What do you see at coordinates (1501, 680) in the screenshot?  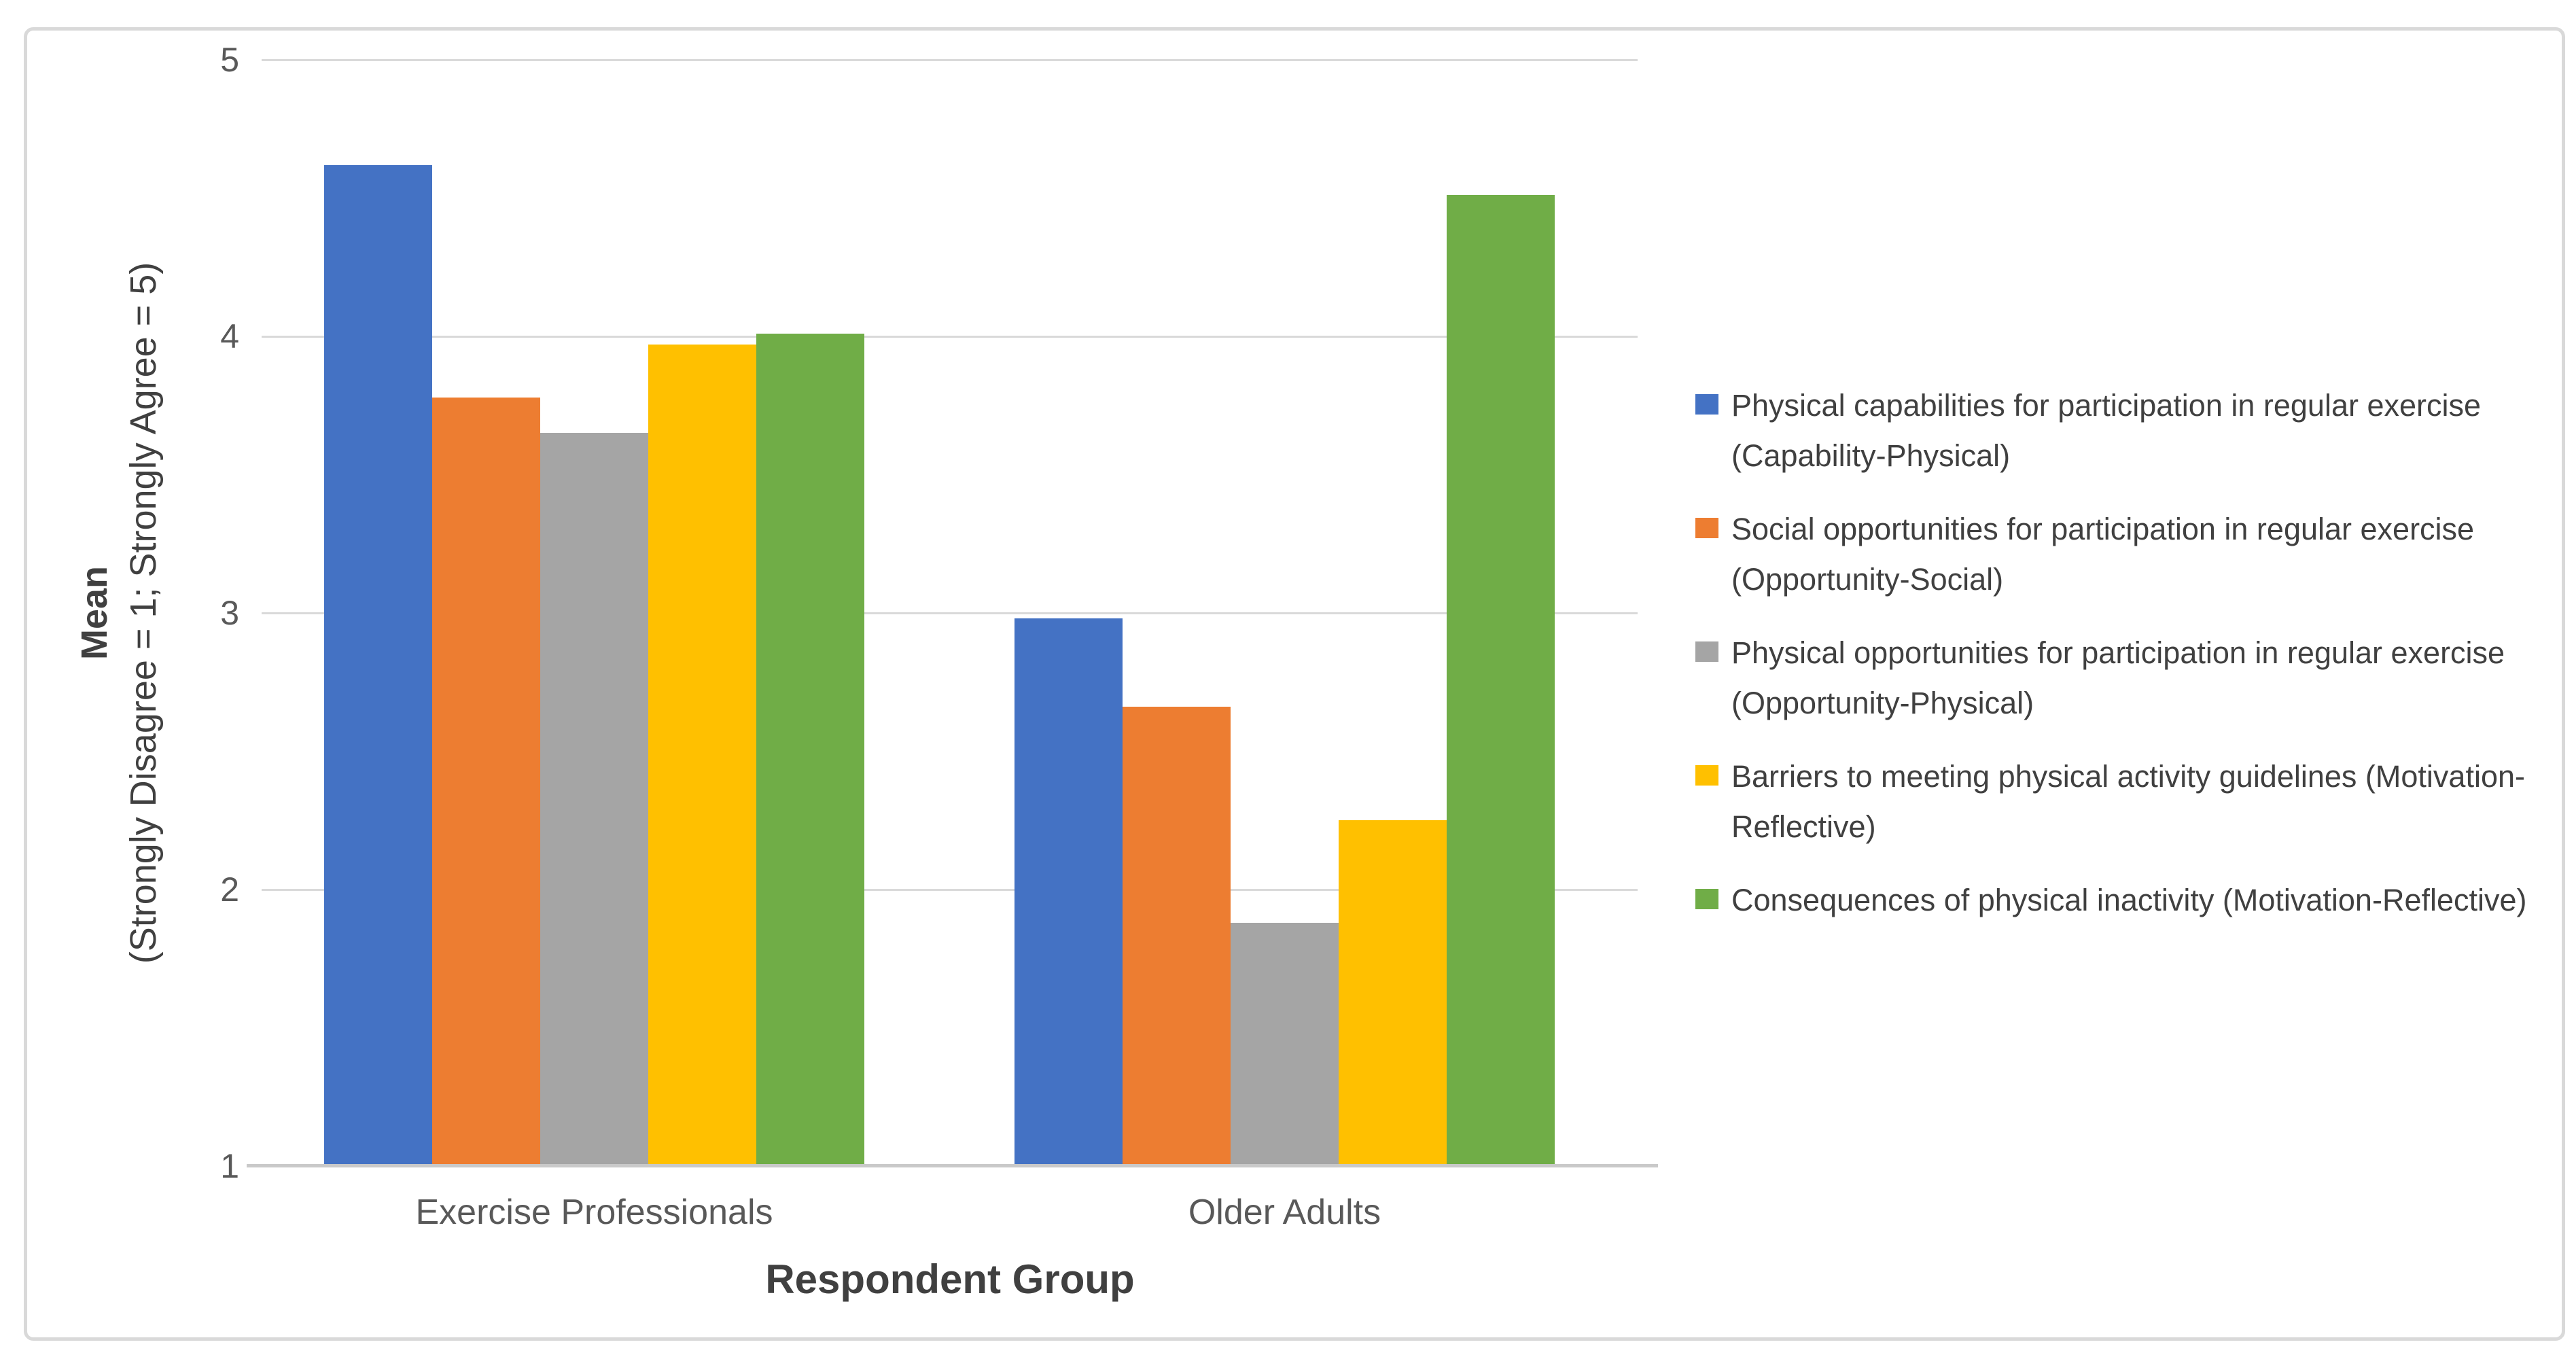 I see `bar-series5-older-adults` at bounding box center [1501, 680].